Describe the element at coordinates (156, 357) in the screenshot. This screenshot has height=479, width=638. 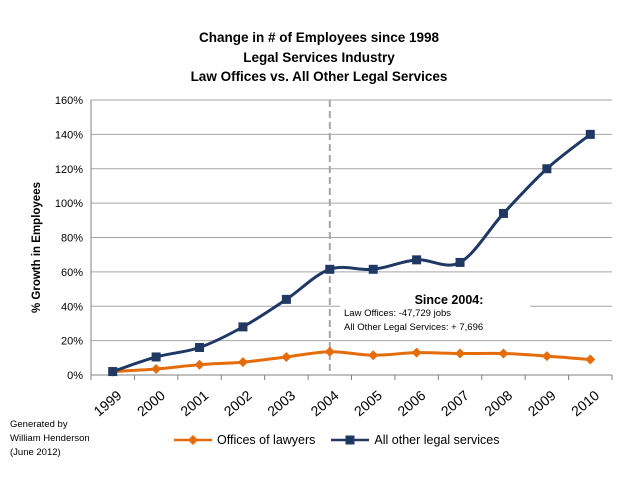
I see `data-point-other-2000` at that location.